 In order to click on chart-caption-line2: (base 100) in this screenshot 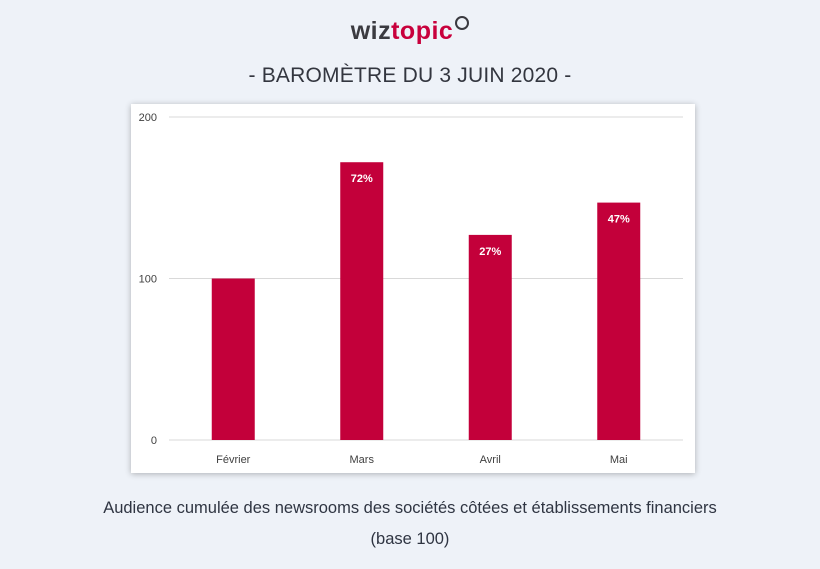, I will do `click(410, 539)`.